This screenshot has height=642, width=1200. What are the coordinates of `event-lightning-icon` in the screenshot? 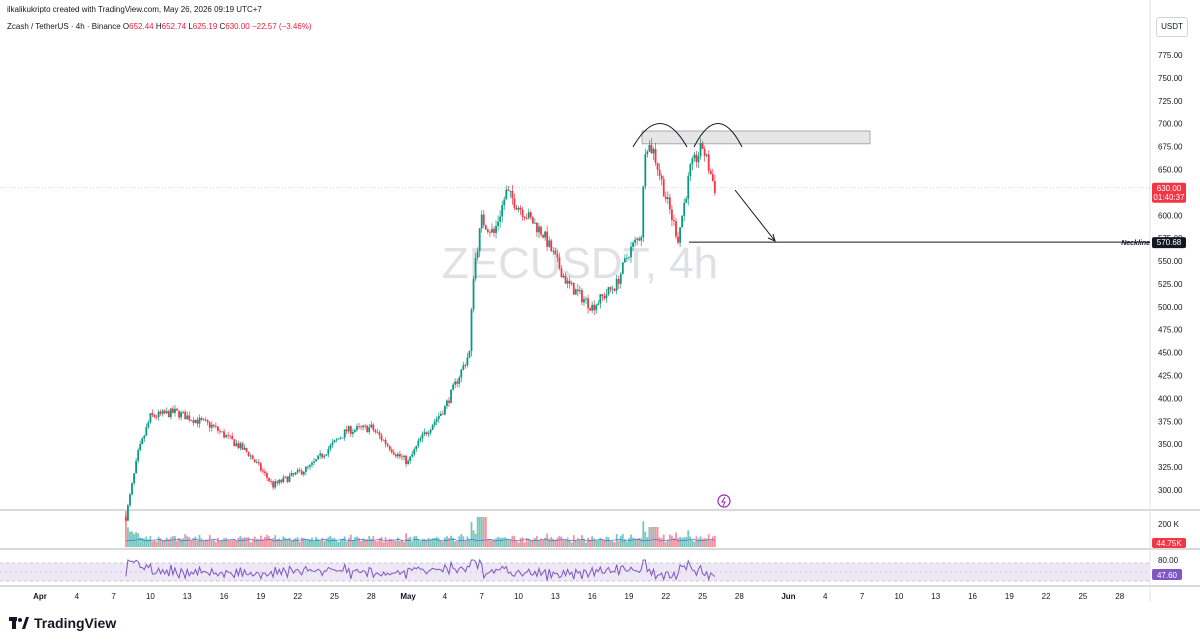 It's located at (724, 501).